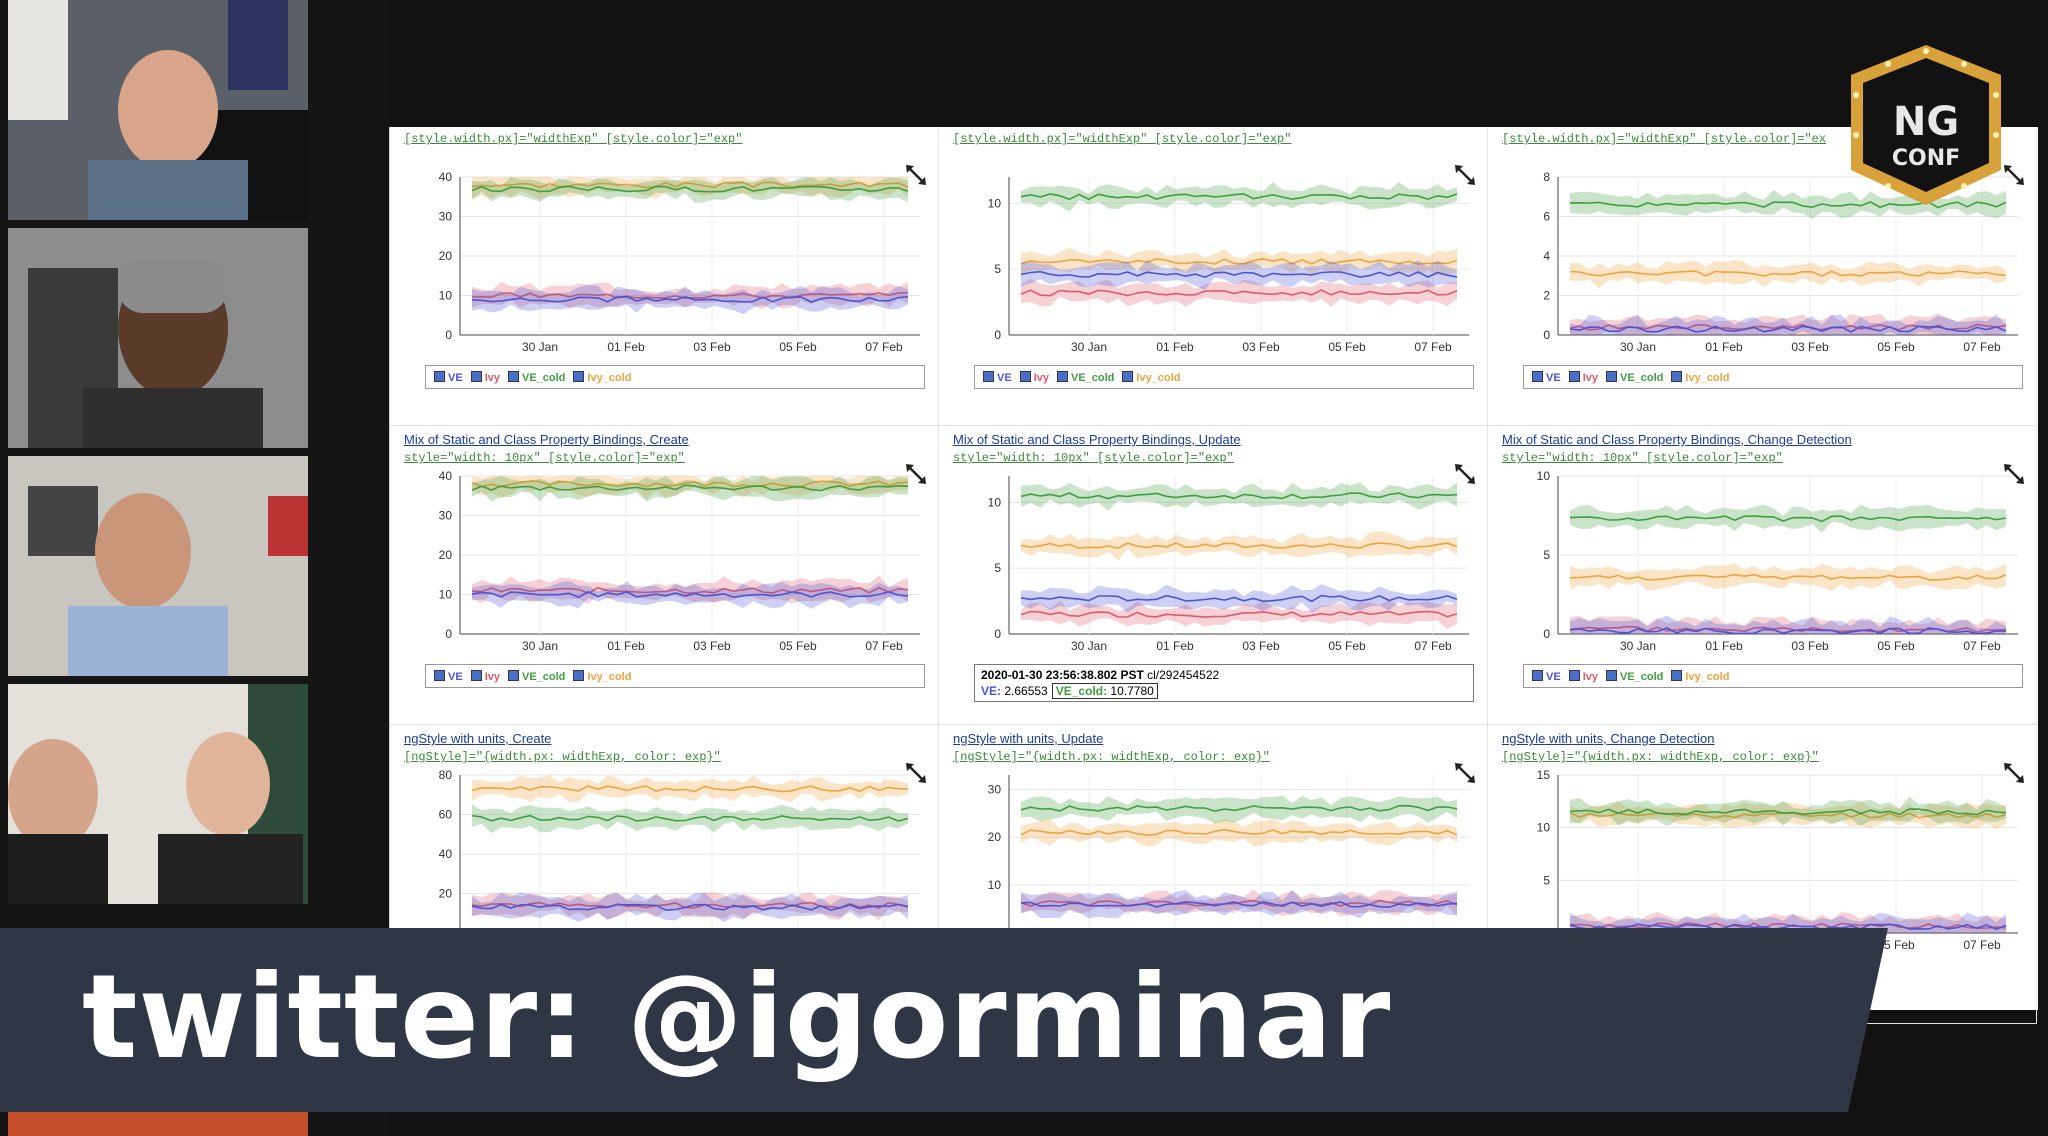  I want to click on series-band-ve_cold, so click(1788, 814).